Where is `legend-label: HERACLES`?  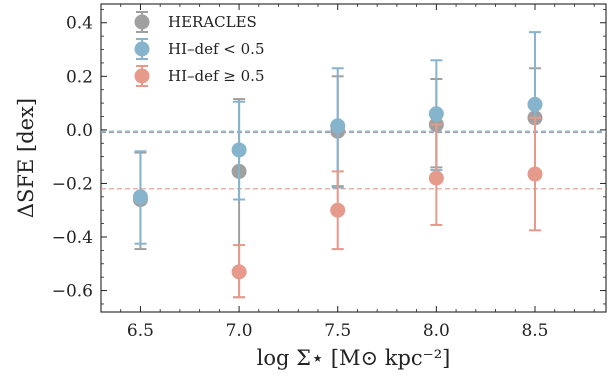 legend-label: HERACLES is located at coordinates (212, 22).